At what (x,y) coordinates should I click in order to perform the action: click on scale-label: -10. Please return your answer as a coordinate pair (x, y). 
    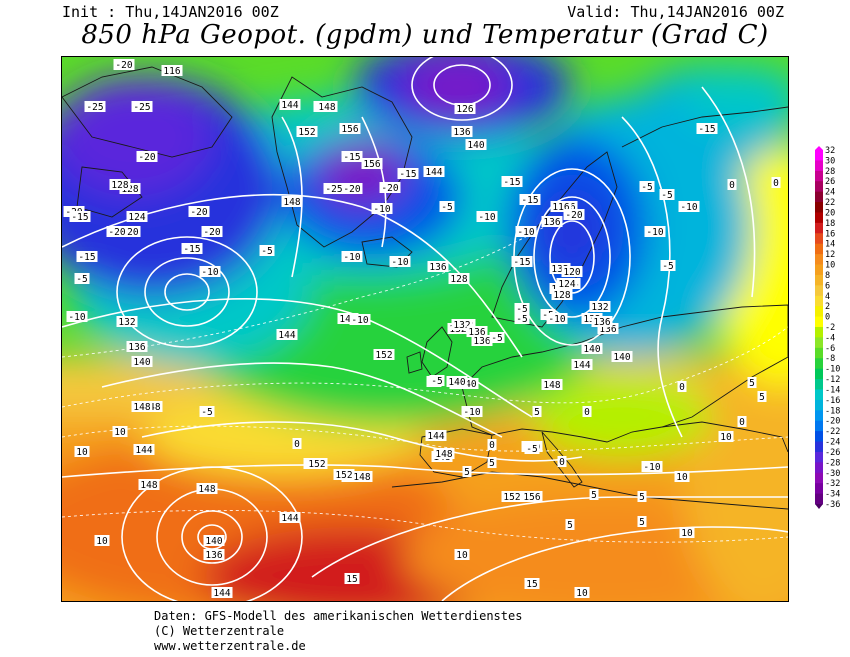
    Looking at the image, I should click on (832, 370).